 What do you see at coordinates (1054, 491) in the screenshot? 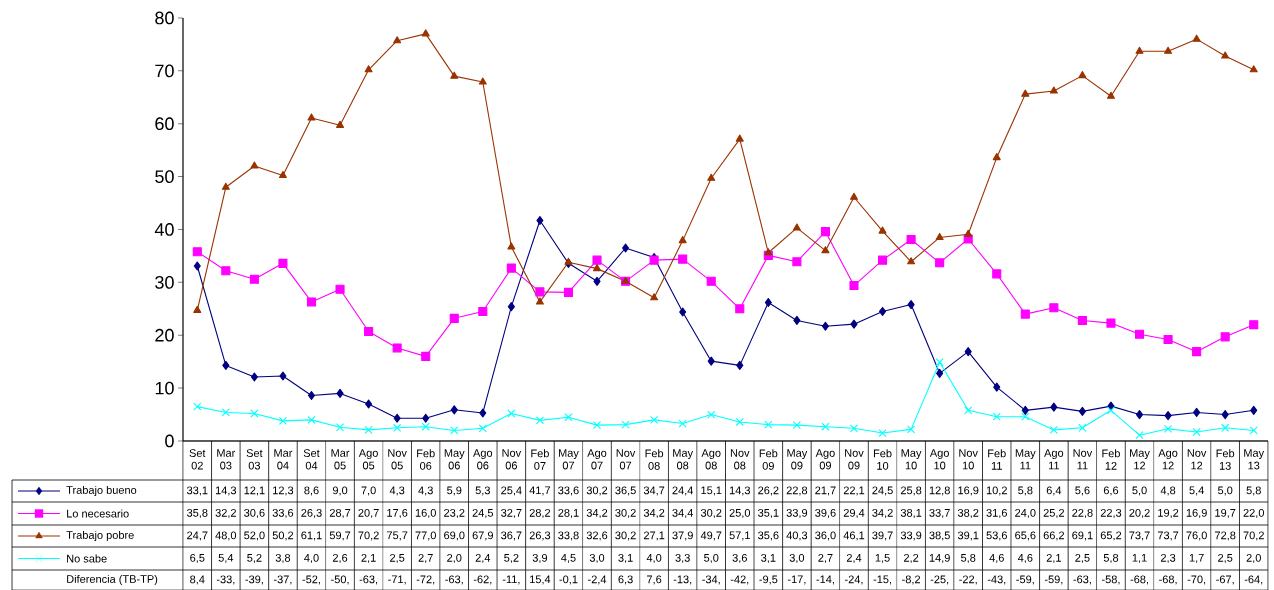
I see `data-label: 6,4` at bounding box center [1054, 491].